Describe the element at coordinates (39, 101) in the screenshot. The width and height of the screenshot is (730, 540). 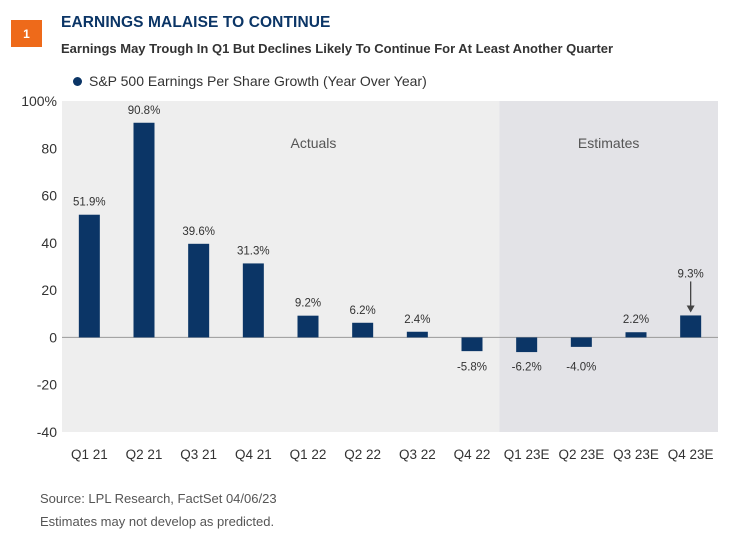
I see `y-tick-label: 100%` at that location.